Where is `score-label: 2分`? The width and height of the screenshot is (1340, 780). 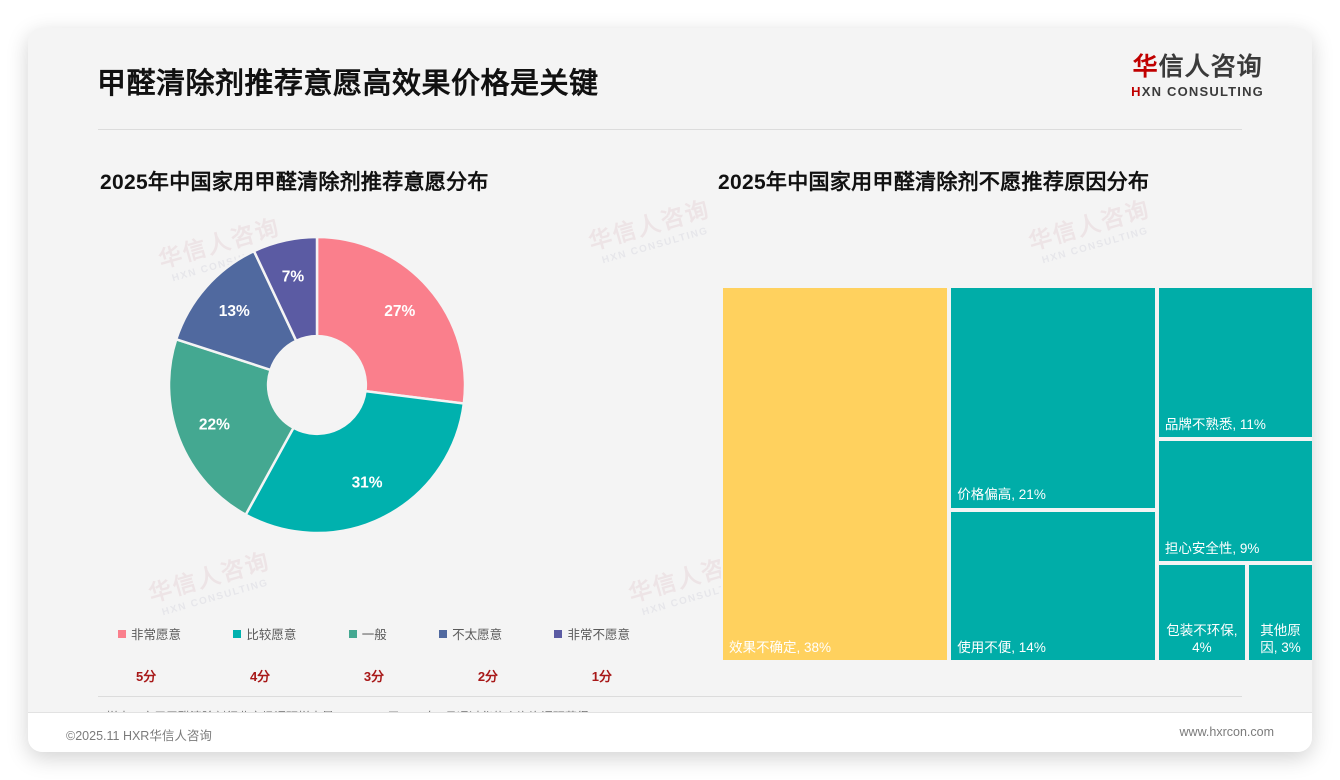
score-label: 2分 is located at coordinates (488, 676).